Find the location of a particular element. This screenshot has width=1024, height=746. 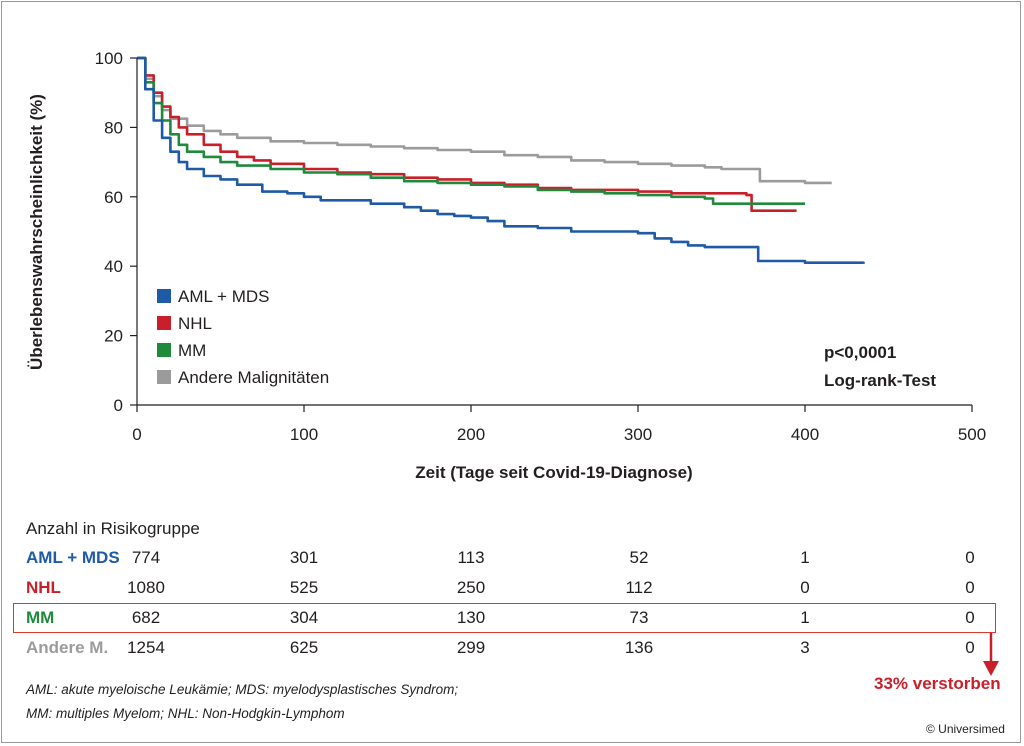

risk-row-value: 52 is located at coordinates (639, 557).